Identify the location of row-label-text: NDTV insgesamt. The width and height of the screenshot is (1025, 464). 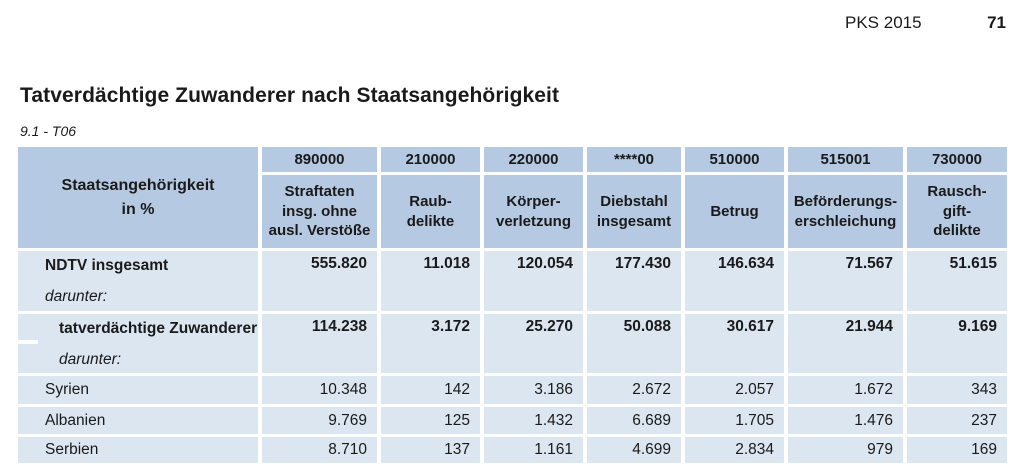
(107, 265).